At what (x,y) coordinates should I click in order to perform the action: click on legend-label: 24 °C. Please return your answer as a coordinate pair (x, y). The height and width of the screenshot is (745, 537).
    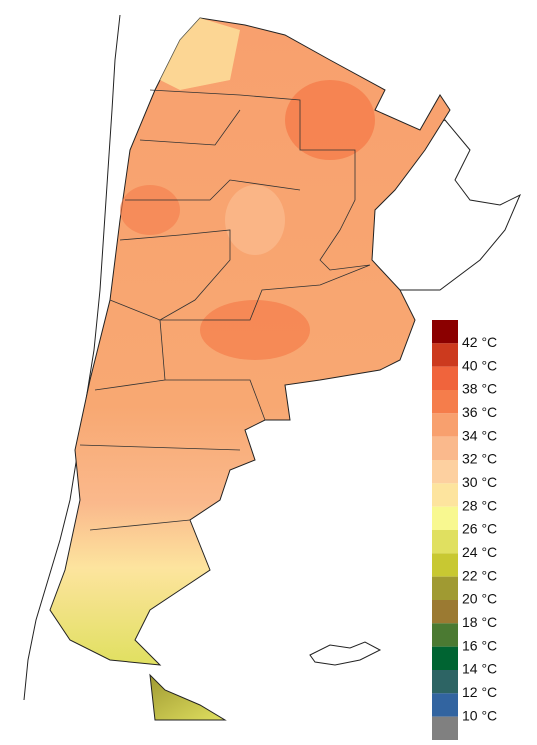
    Looking at the image, I should click on (479, 552).